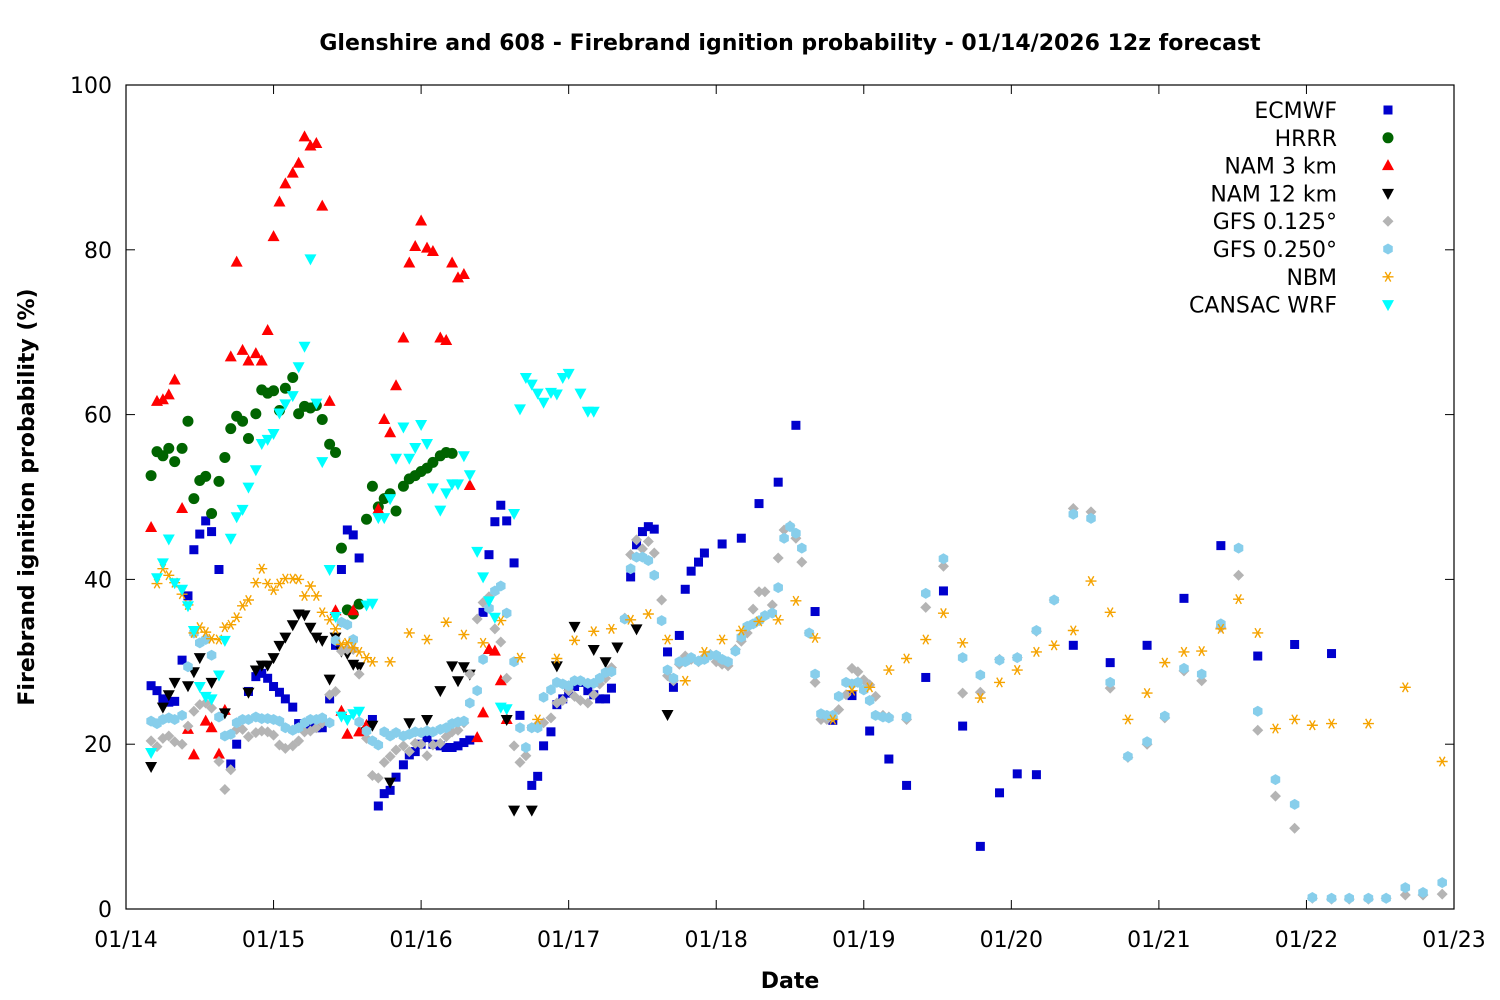 The image size is (1500, 1000). Describe the element at coordinates (1275, 250) in the screenshot. I see `legend-label: GFS 0.250°` at that location.